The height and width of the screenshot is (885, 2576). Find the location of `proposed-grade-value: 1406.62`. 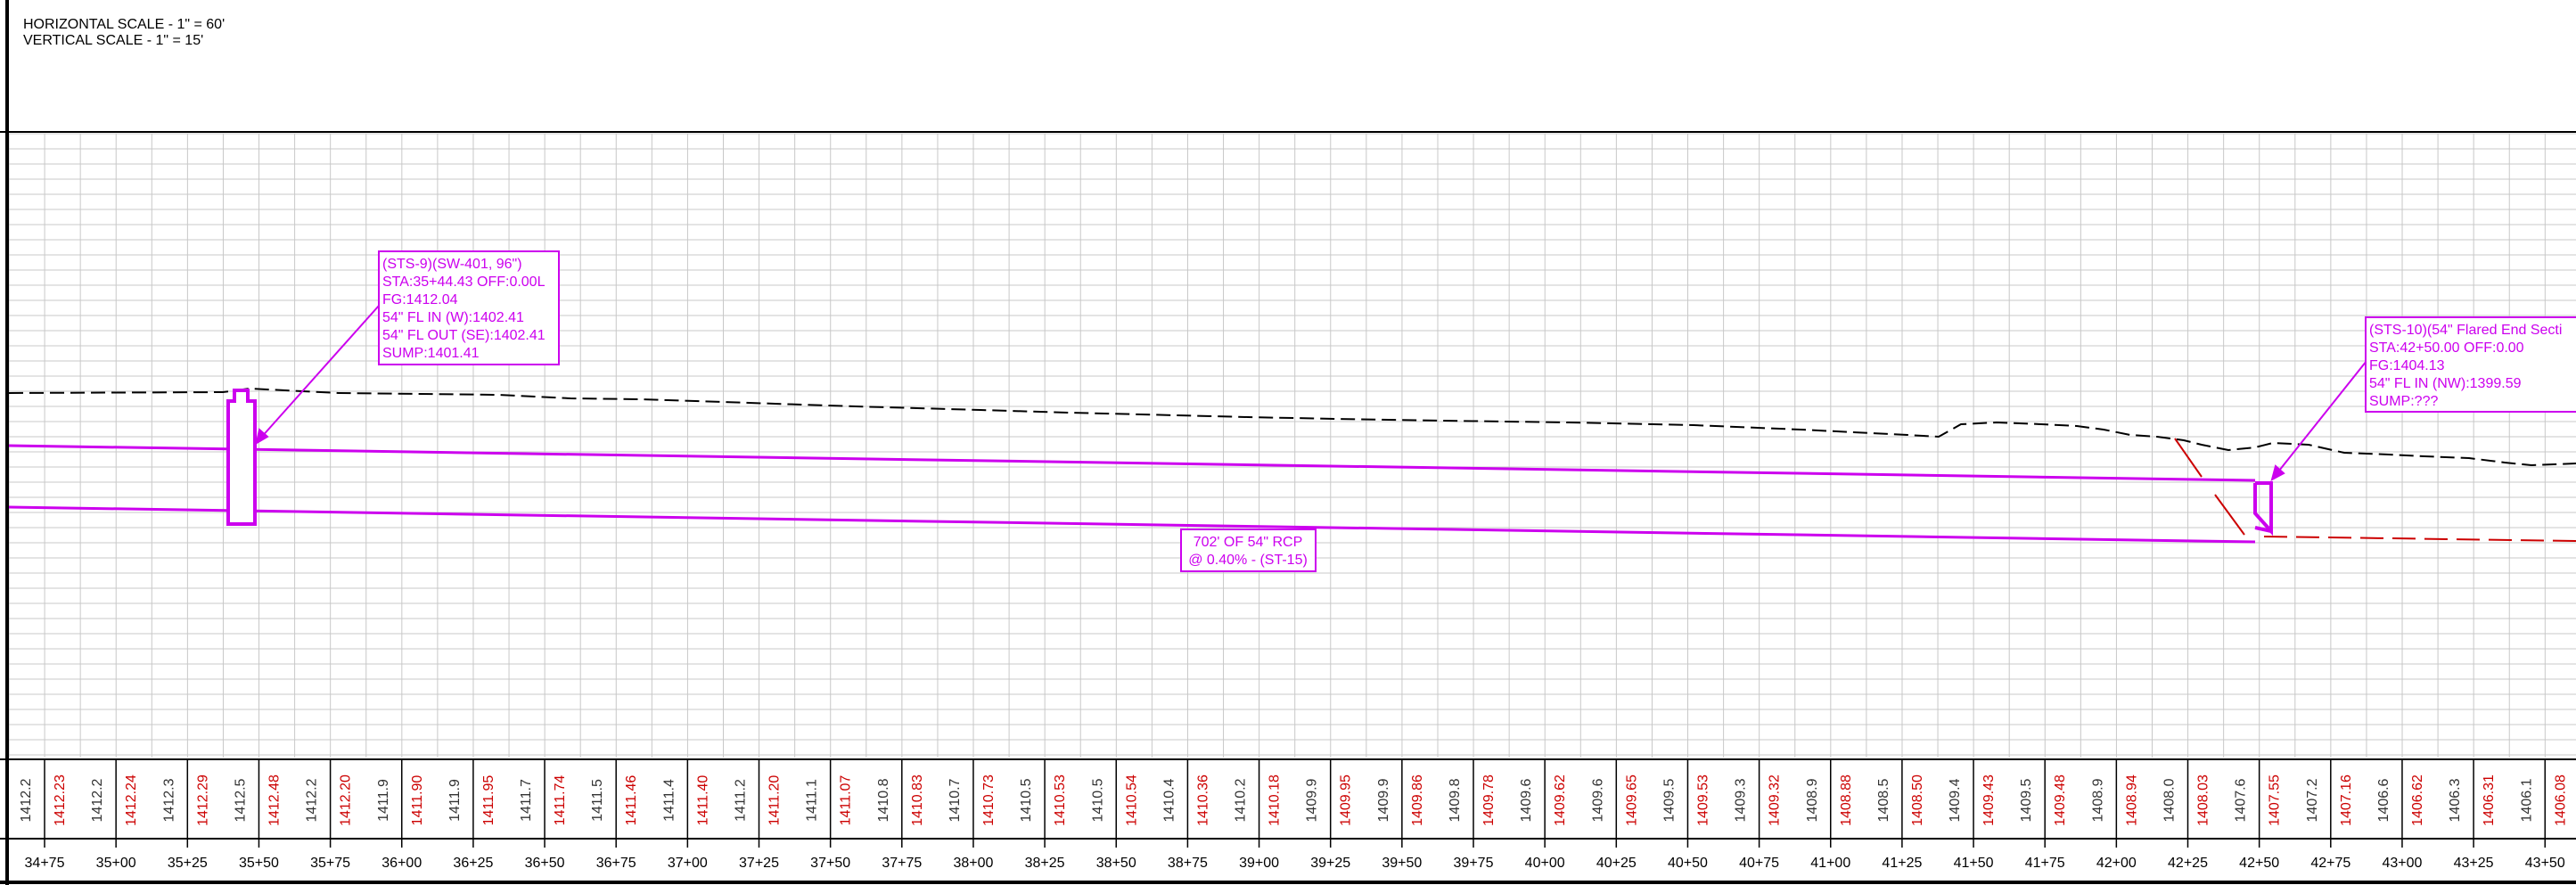

proposed-grade-value: 1406.62 is located at coordinates (2417, 800).